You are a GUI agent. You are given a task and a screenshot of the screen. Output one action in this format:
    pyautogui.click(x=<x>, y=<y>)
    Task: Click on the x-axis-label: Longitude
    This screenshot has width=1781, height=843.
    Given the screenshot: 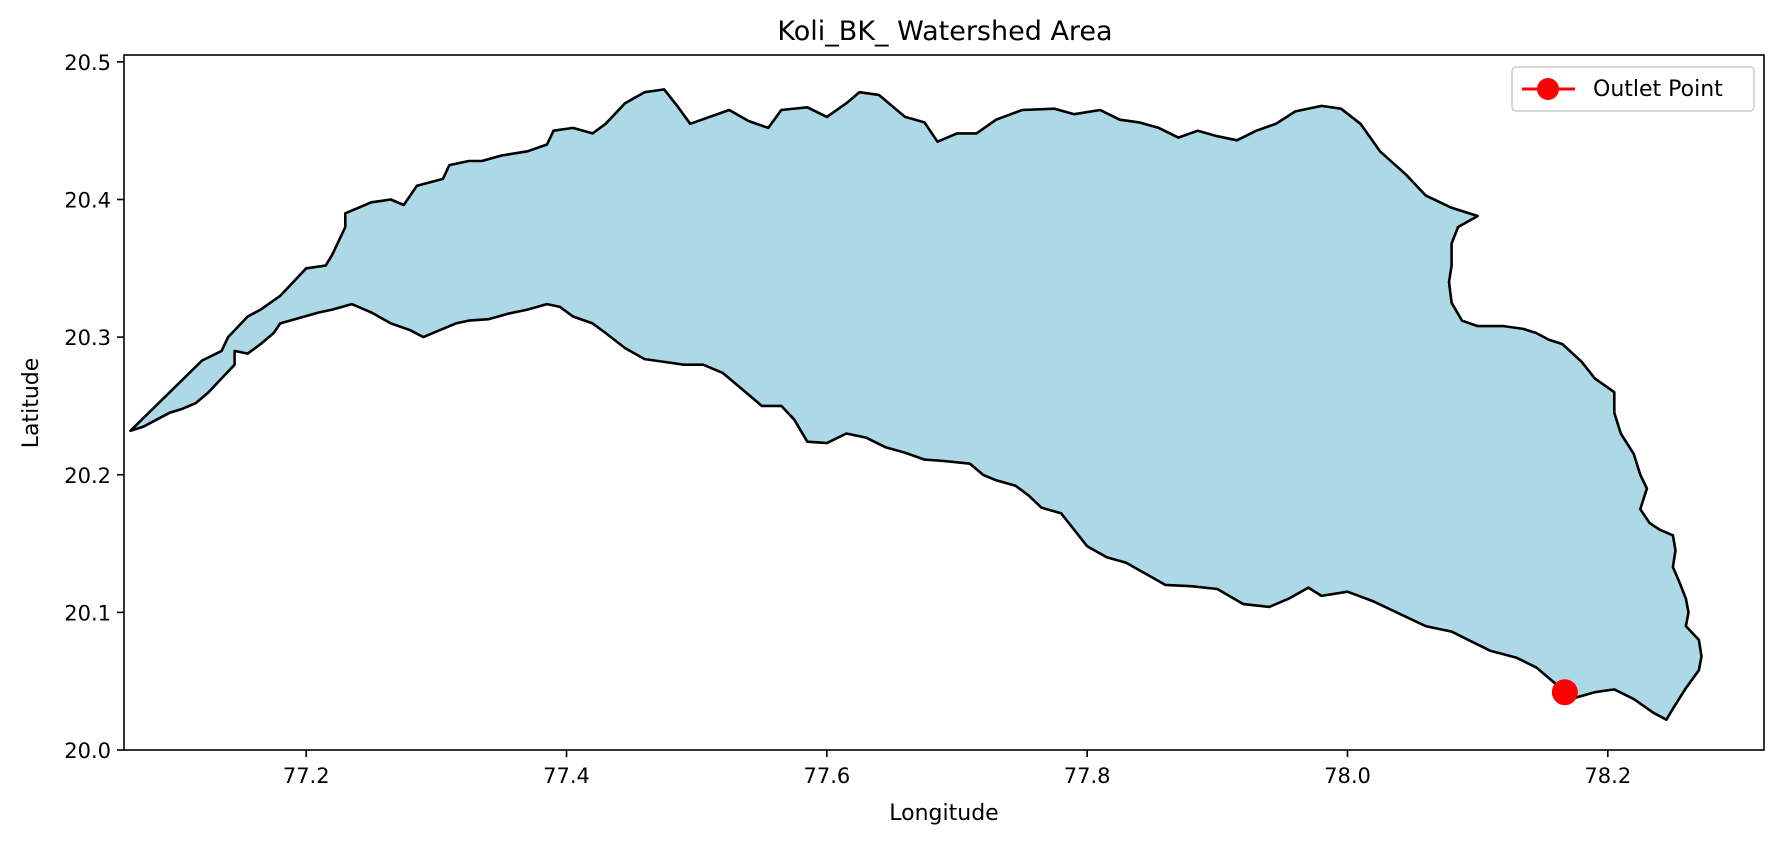 What is the action you would take?
    pyautogui.click(x=943, y=813)
    